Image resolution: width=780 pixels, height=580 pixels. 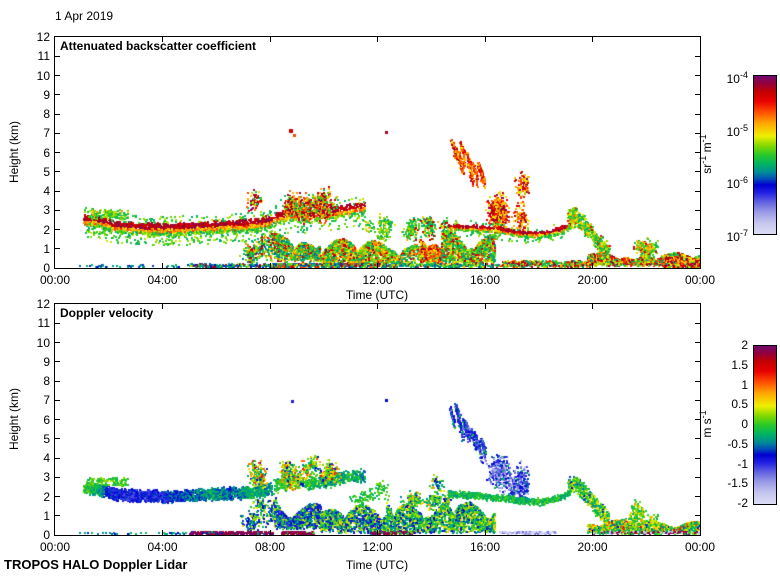 I want to click on colorbar-tick-label: 10⁻⁷, so click(x=737, y=236).